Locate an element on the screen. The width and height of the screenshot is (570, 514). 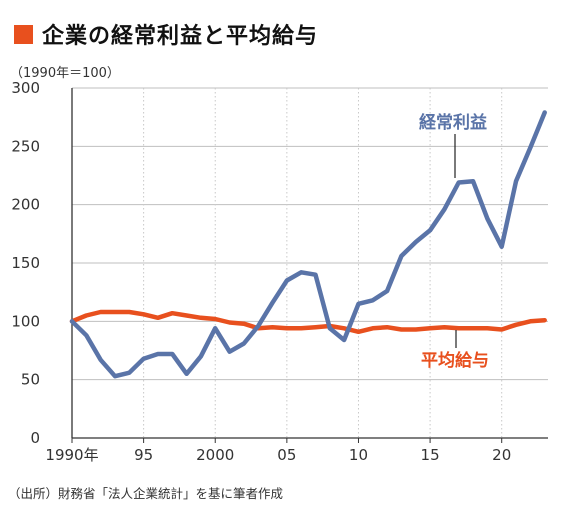
y-tick-label: 200 is located at coordinates (25, 205).